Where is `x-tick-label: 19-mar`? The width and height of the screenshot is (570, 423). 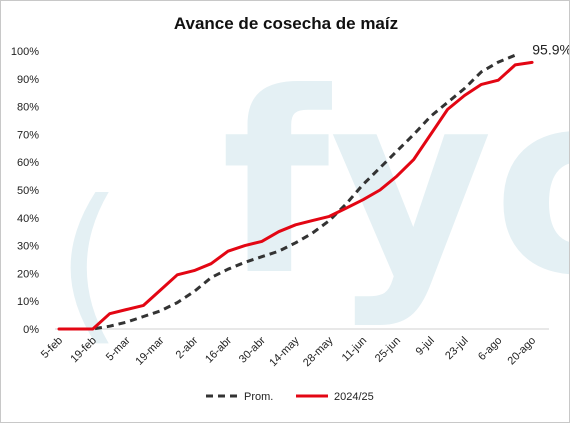
x-tick-label: 19-mar is located at coordinates (149, 350).